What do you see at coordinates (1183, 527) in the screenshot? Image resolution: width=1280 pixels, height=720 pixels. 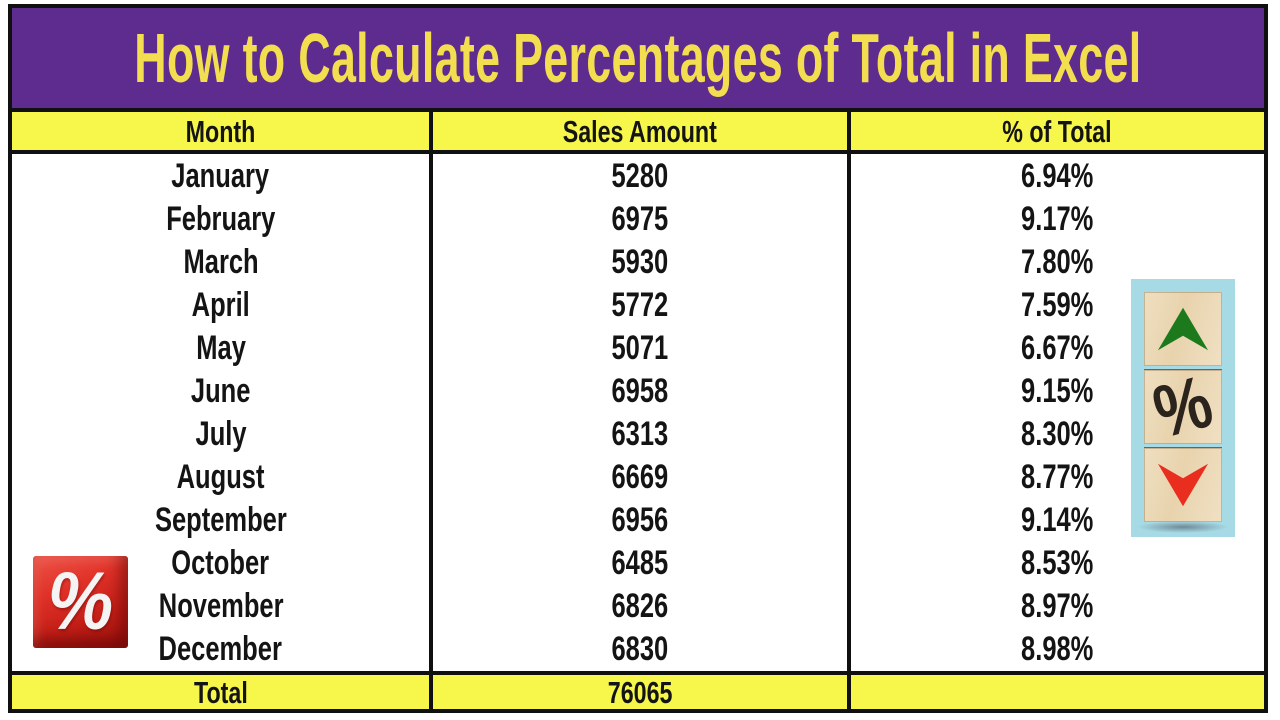 I see `blocks-shadow` at bounding box center [1183, 527].